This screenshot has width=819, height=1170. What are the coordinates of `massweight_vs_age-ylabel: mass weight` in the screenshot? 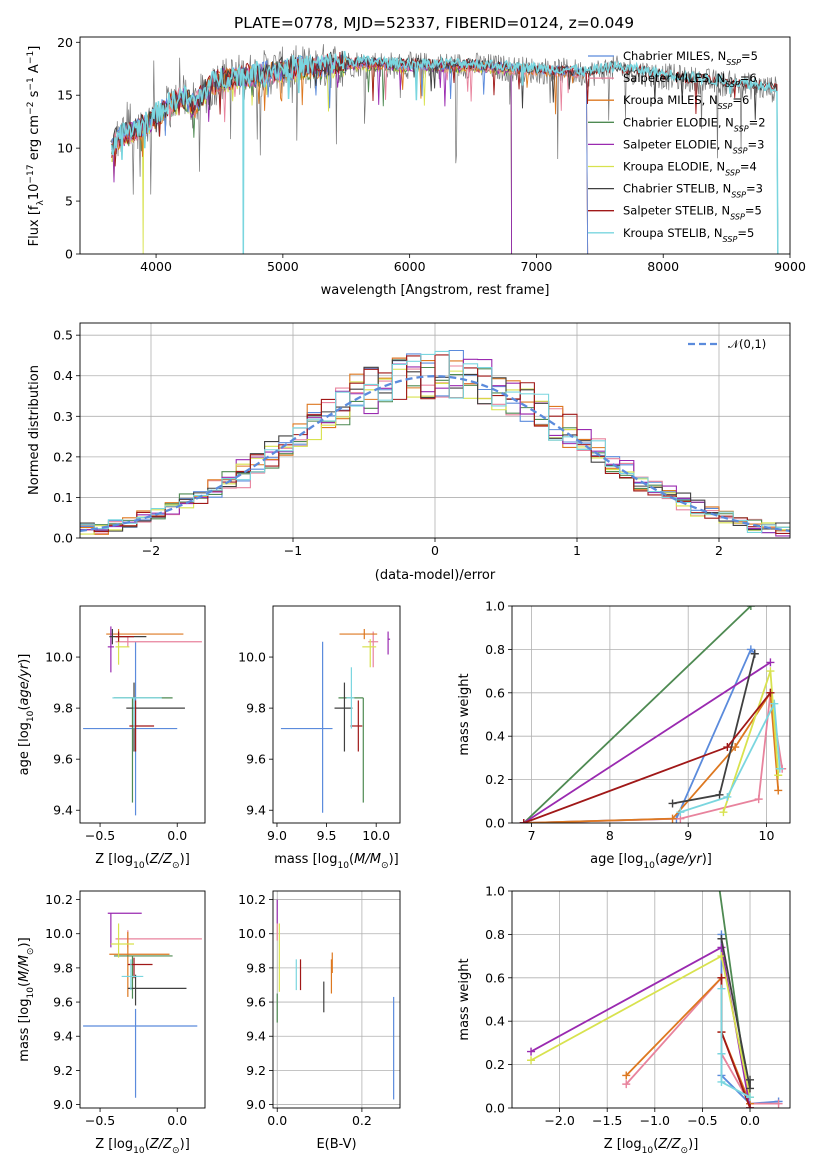 It's located at (464, 714).